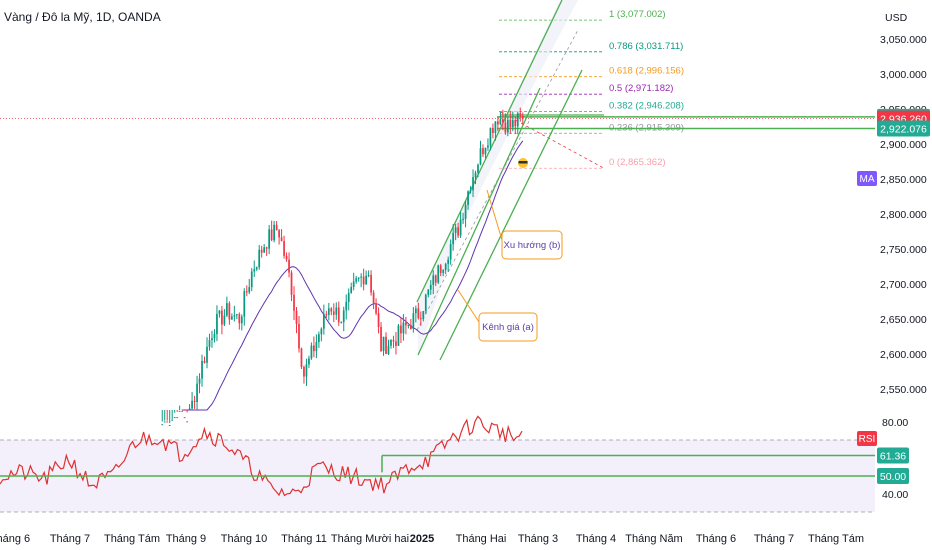  I want to click on ma-badge-bg, so click(867, 178).